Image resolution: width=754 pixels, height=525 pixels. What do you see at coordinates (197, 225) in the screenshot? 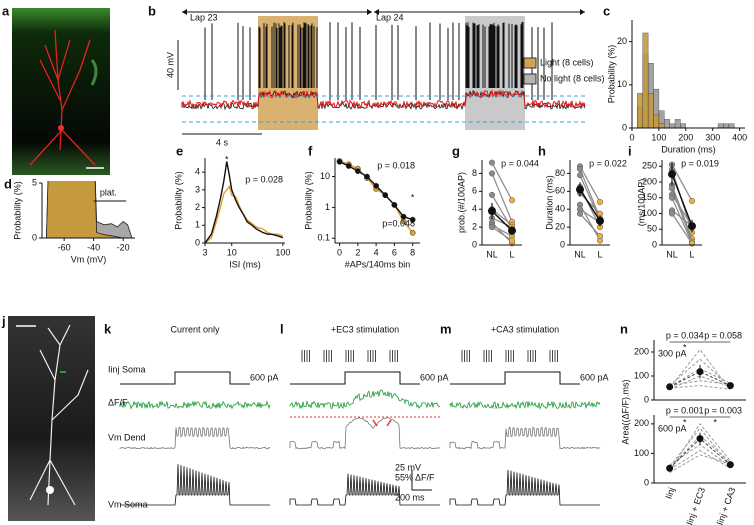
I see `y-tick-label: 1` at bounding box center [197, 225].